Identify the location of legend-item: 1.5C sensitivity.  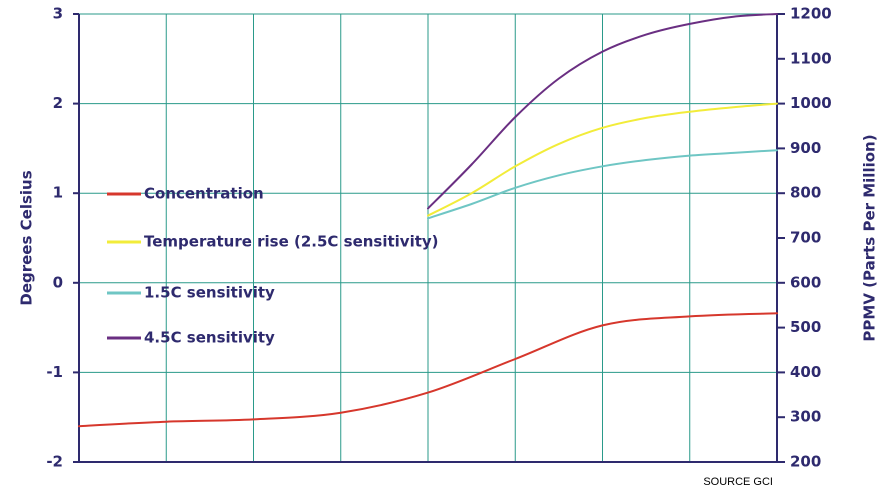
(191, 293).